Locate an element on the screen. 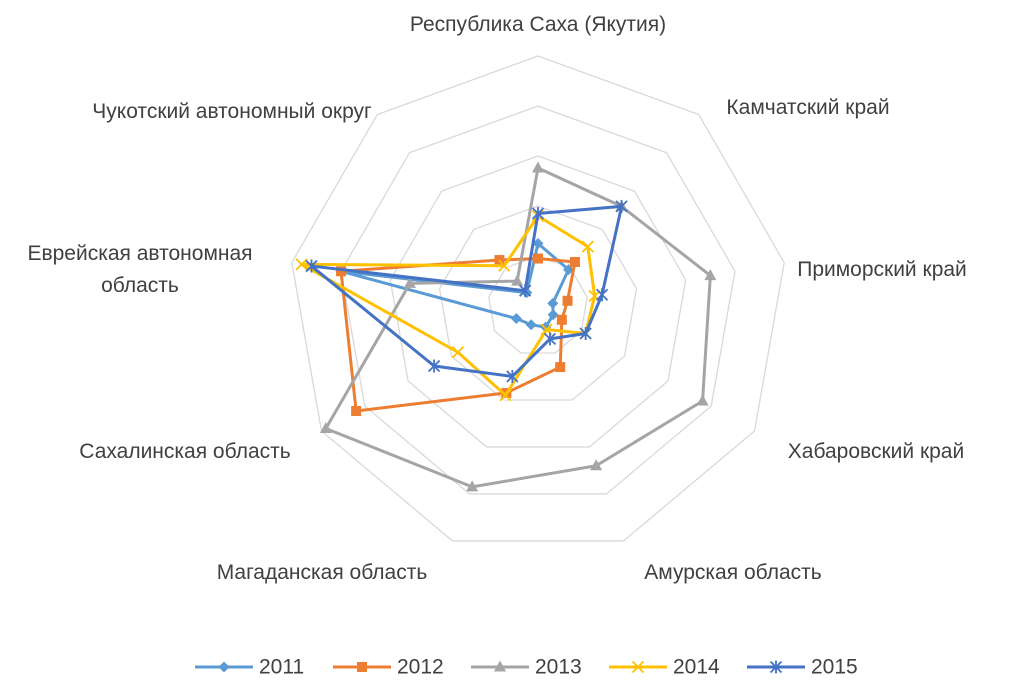 This screenshot has height=681, width=1009. legend-item: 2013 is located at coordinates (526, 667).